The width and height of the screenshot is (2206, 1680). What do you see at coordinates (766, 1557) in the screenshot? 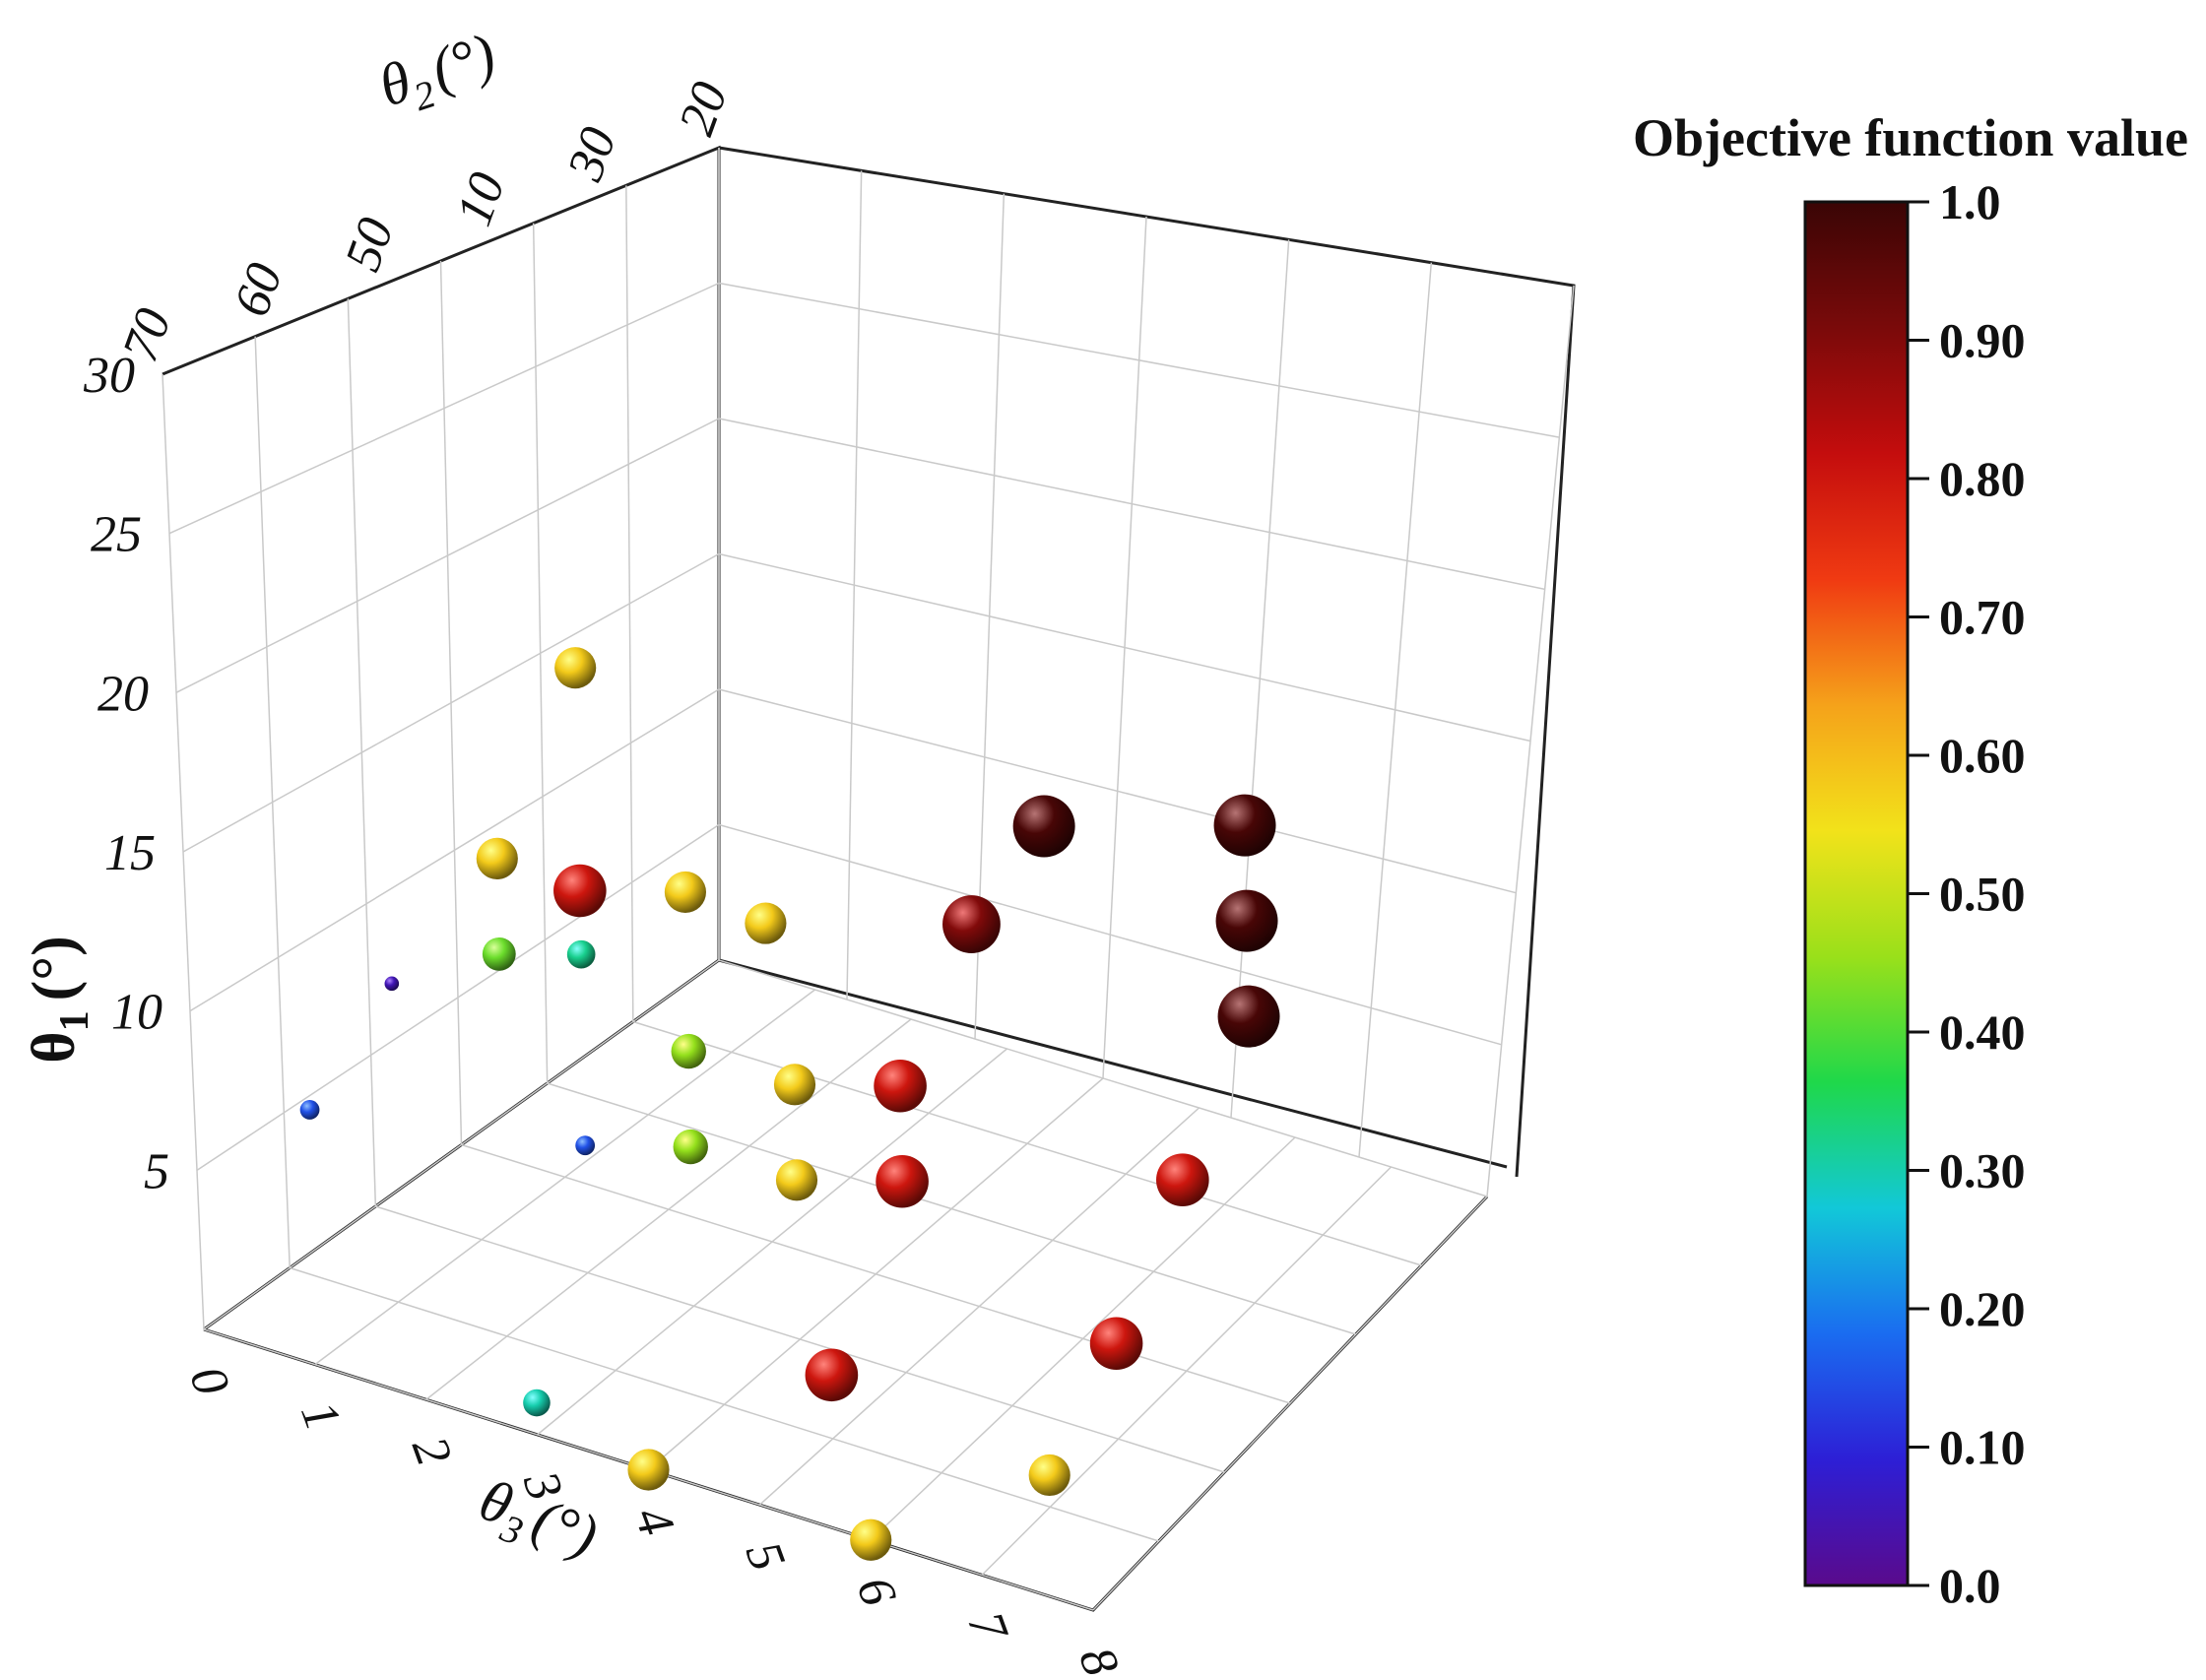
I see `theta3-tick-label: 5` at bounding box center [766, 1557].